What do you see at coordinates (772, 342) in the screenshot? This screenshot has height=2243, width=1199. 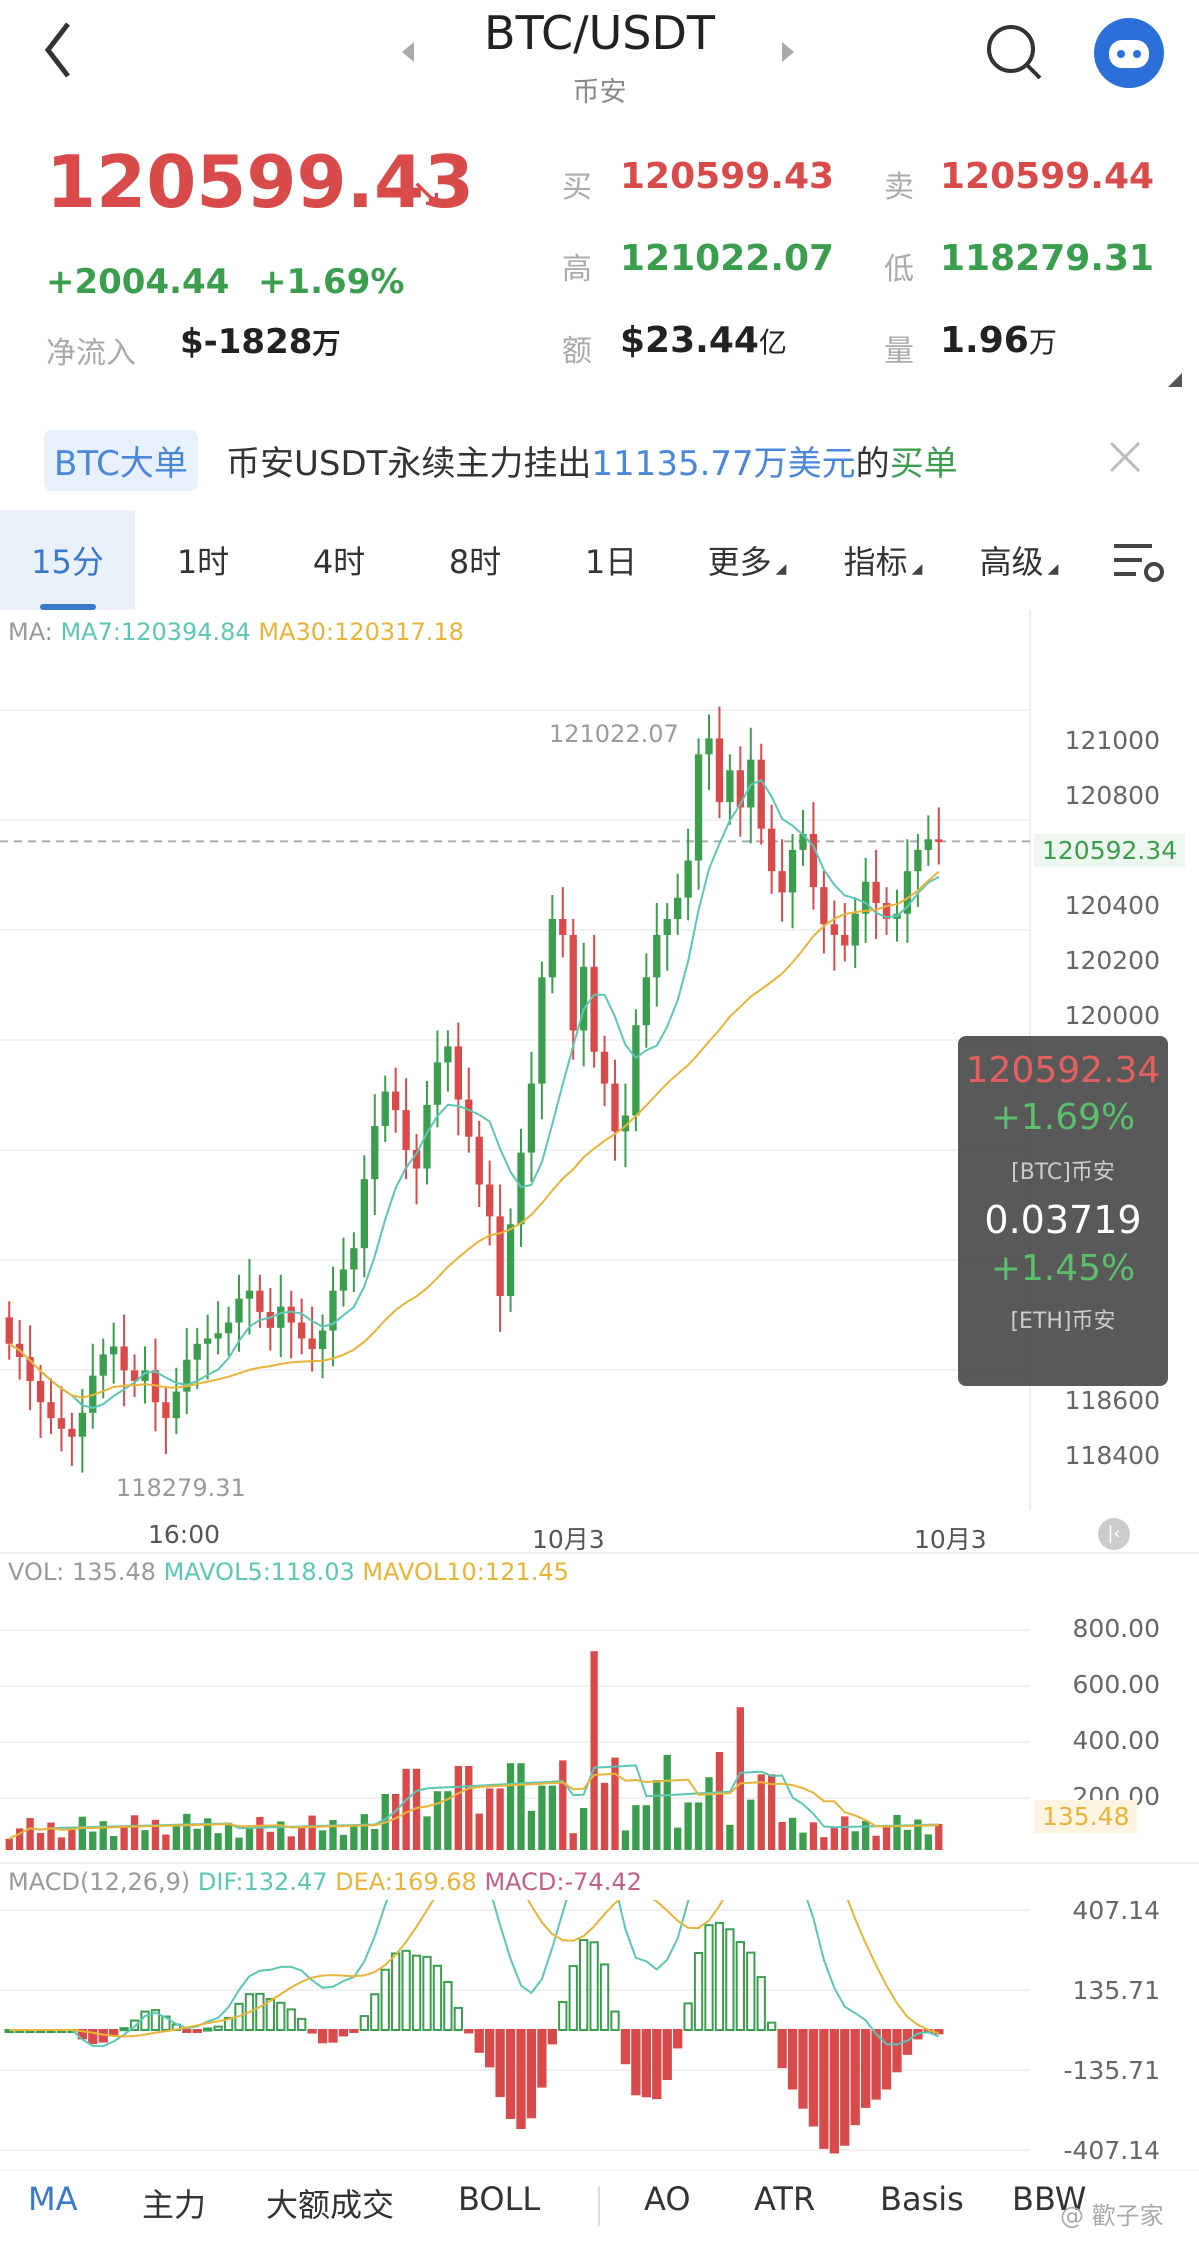 I see `amount-unit: 亿` at bounding box center [772, 342].